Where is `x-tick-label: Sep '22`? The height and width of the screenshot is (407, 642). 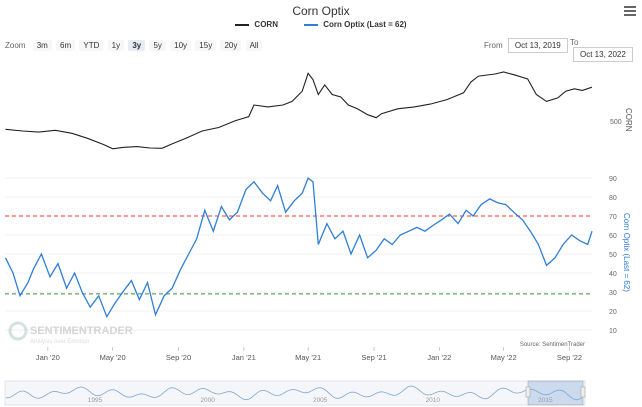 x-tick-label: Sep '22 is located at coordinates (569, 357).